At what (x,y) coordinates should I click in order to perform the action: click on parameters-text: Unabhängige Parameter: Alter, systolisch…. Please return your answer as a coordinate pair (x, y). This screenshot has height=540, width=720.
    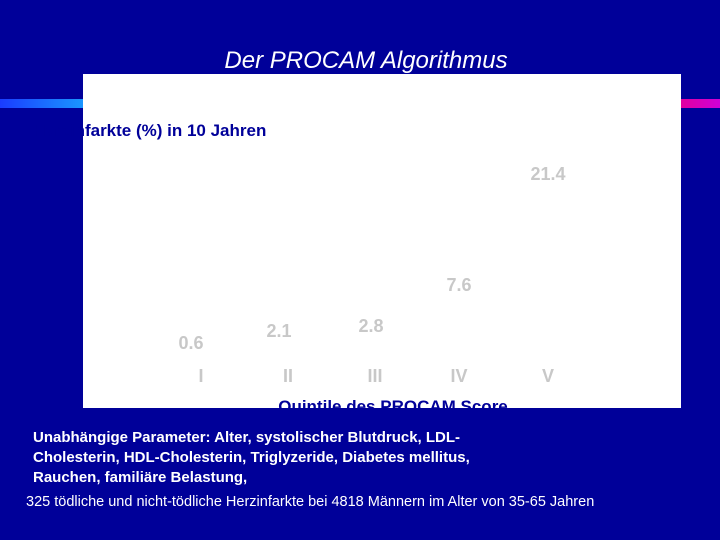
    Looking at the image, I should click on (373, 458).